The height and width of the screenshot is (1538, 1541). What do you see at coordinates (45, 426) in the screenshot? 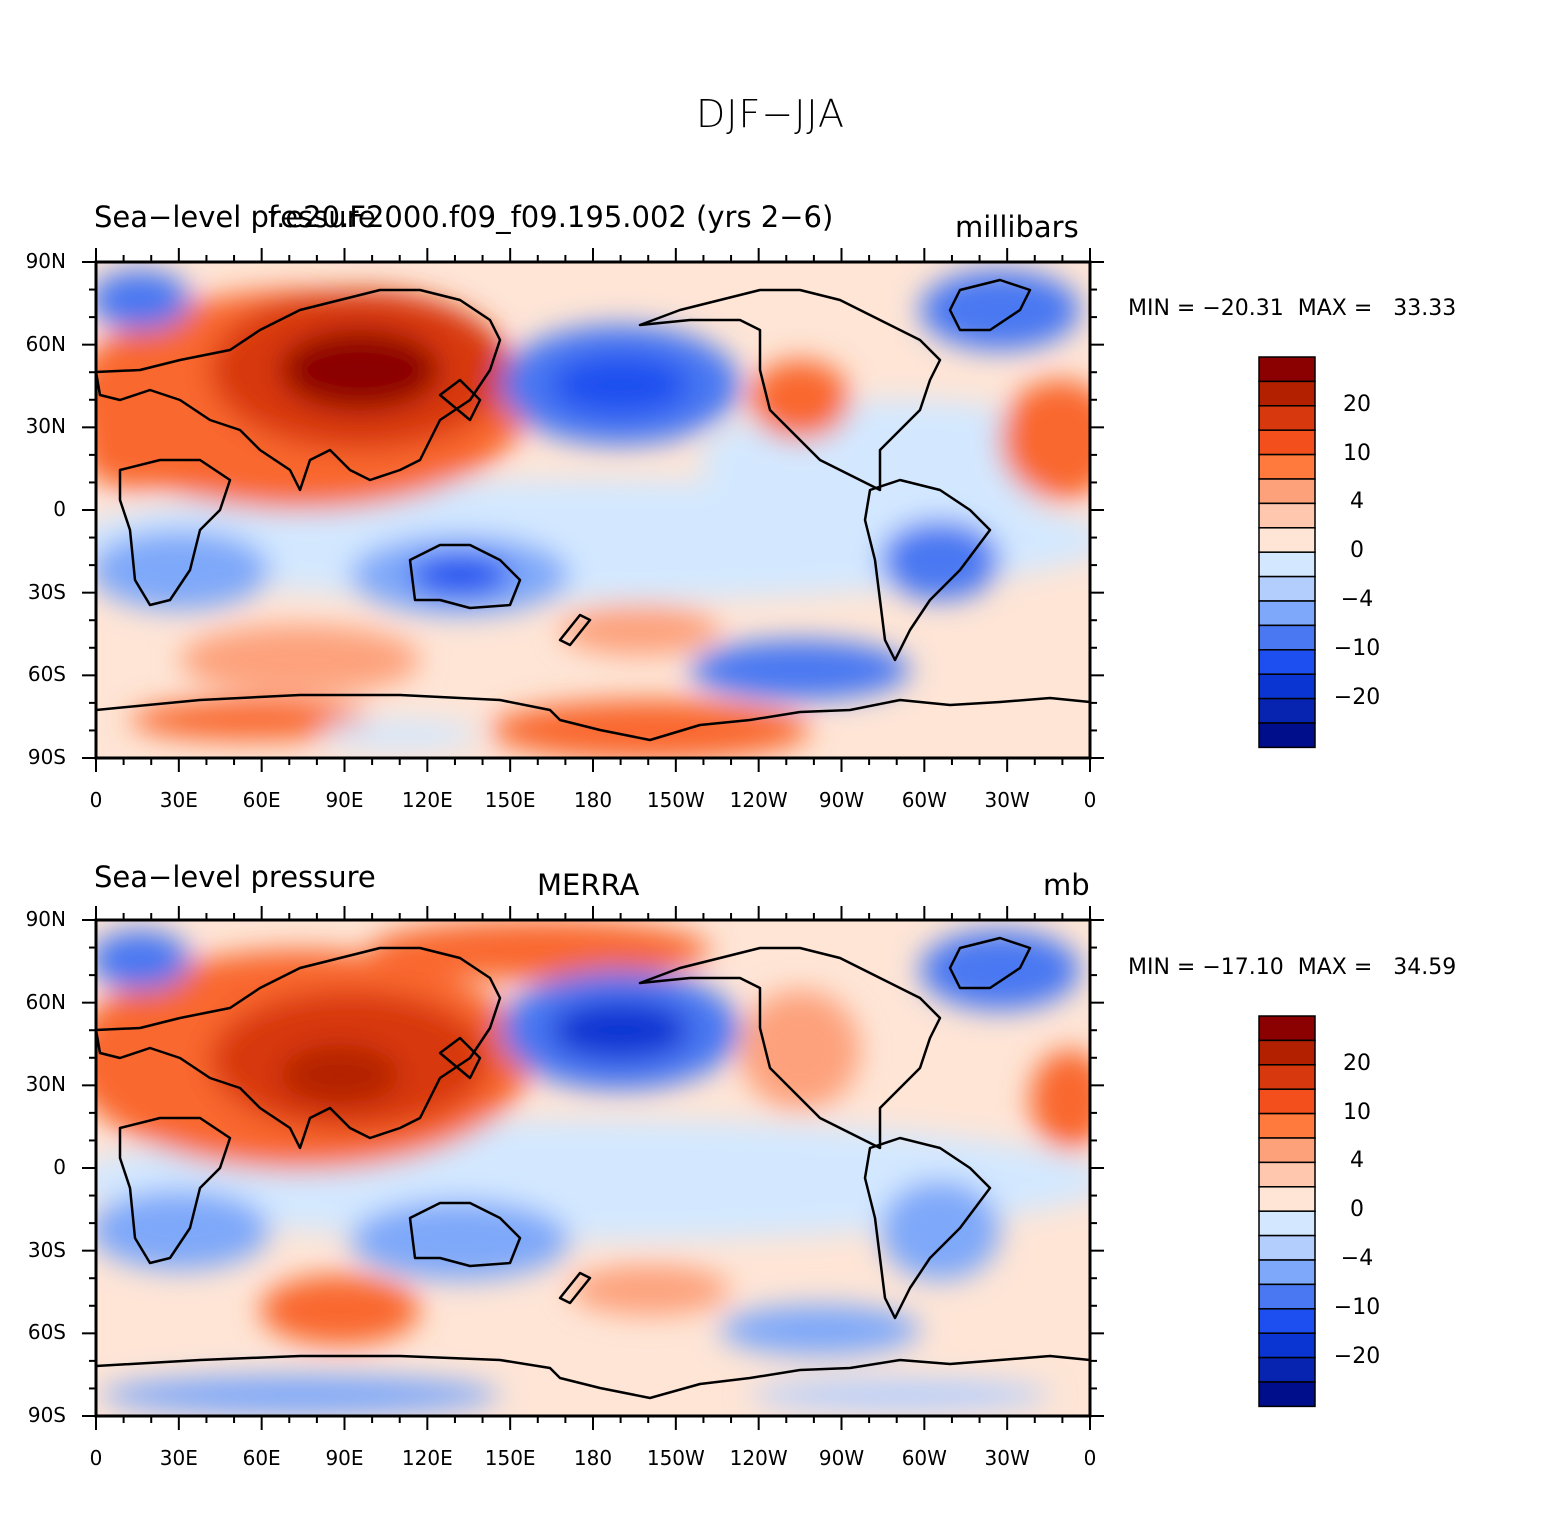
I see `panel1-lat-tick-label: 30N` at bounding box center [45, 426].